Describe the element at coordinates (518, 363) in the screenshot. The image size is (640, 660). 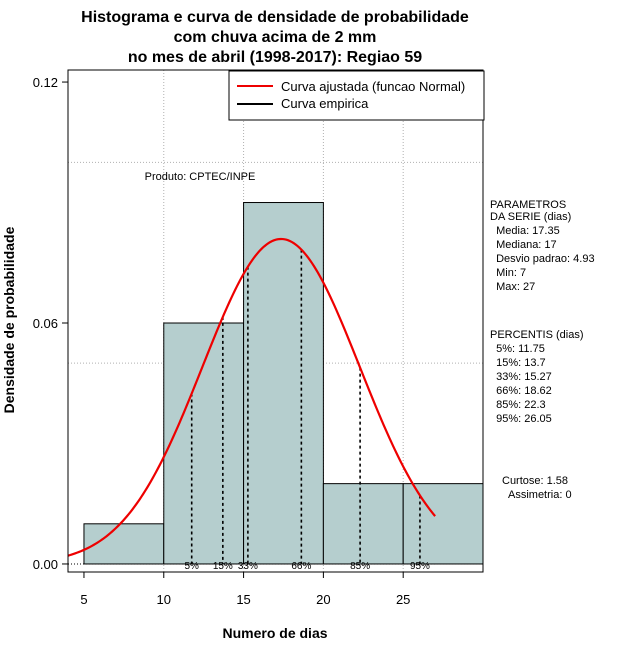
I see `percentis-line: 15%: 13.7` at that location.